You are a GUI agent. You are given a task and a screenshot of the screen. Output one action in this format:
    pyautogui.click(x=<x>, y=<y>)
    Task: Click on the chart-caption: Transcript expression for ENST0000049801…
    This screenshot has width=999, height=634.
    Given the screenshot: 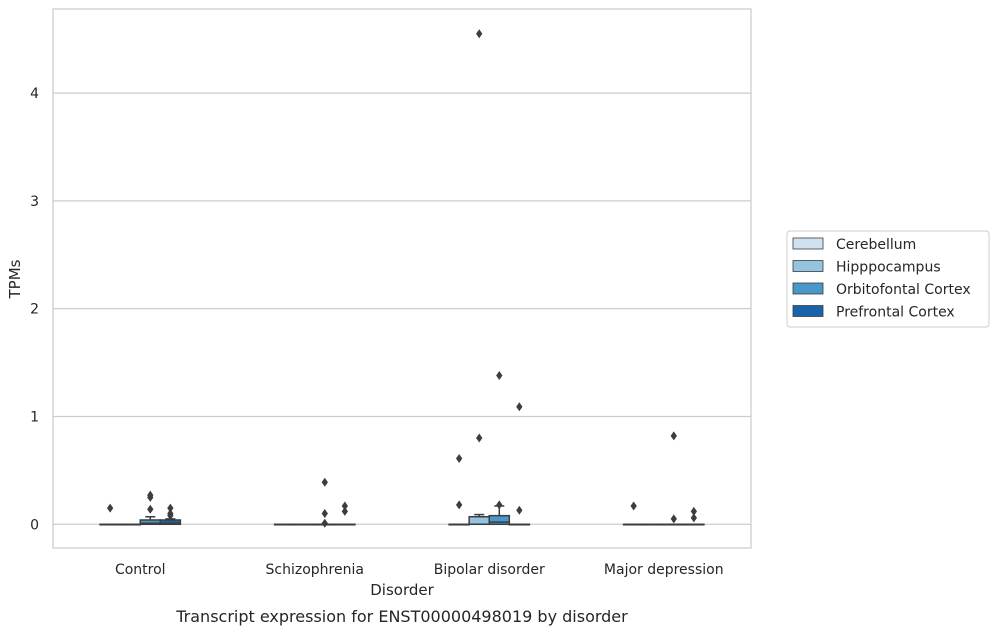 What is the action you would take?
    pyautogui.click(x=401, y=616)
    